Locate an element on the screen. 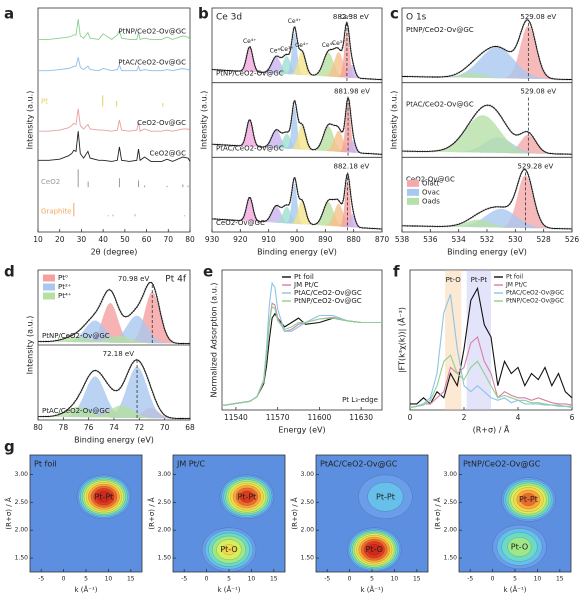 This screenshot has width=579, height=598. y-axis-label: Normalized Adsorption (a.u.) is located at coordinates (214, 340).